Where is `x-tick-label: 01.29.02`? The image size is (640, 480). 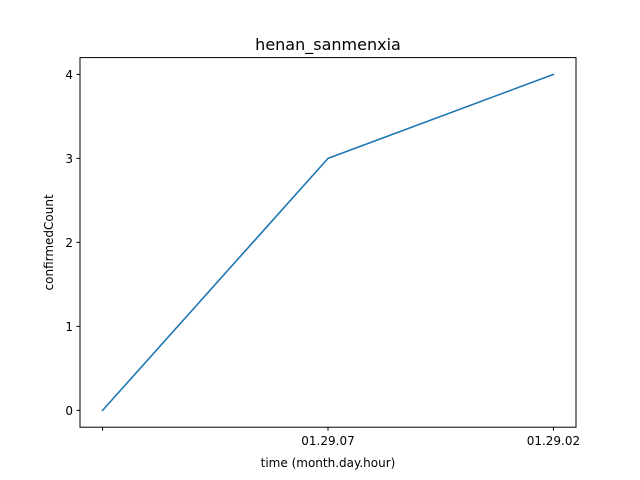 x-tick-label: 01.29.02 is located at coordinates (553, 441).